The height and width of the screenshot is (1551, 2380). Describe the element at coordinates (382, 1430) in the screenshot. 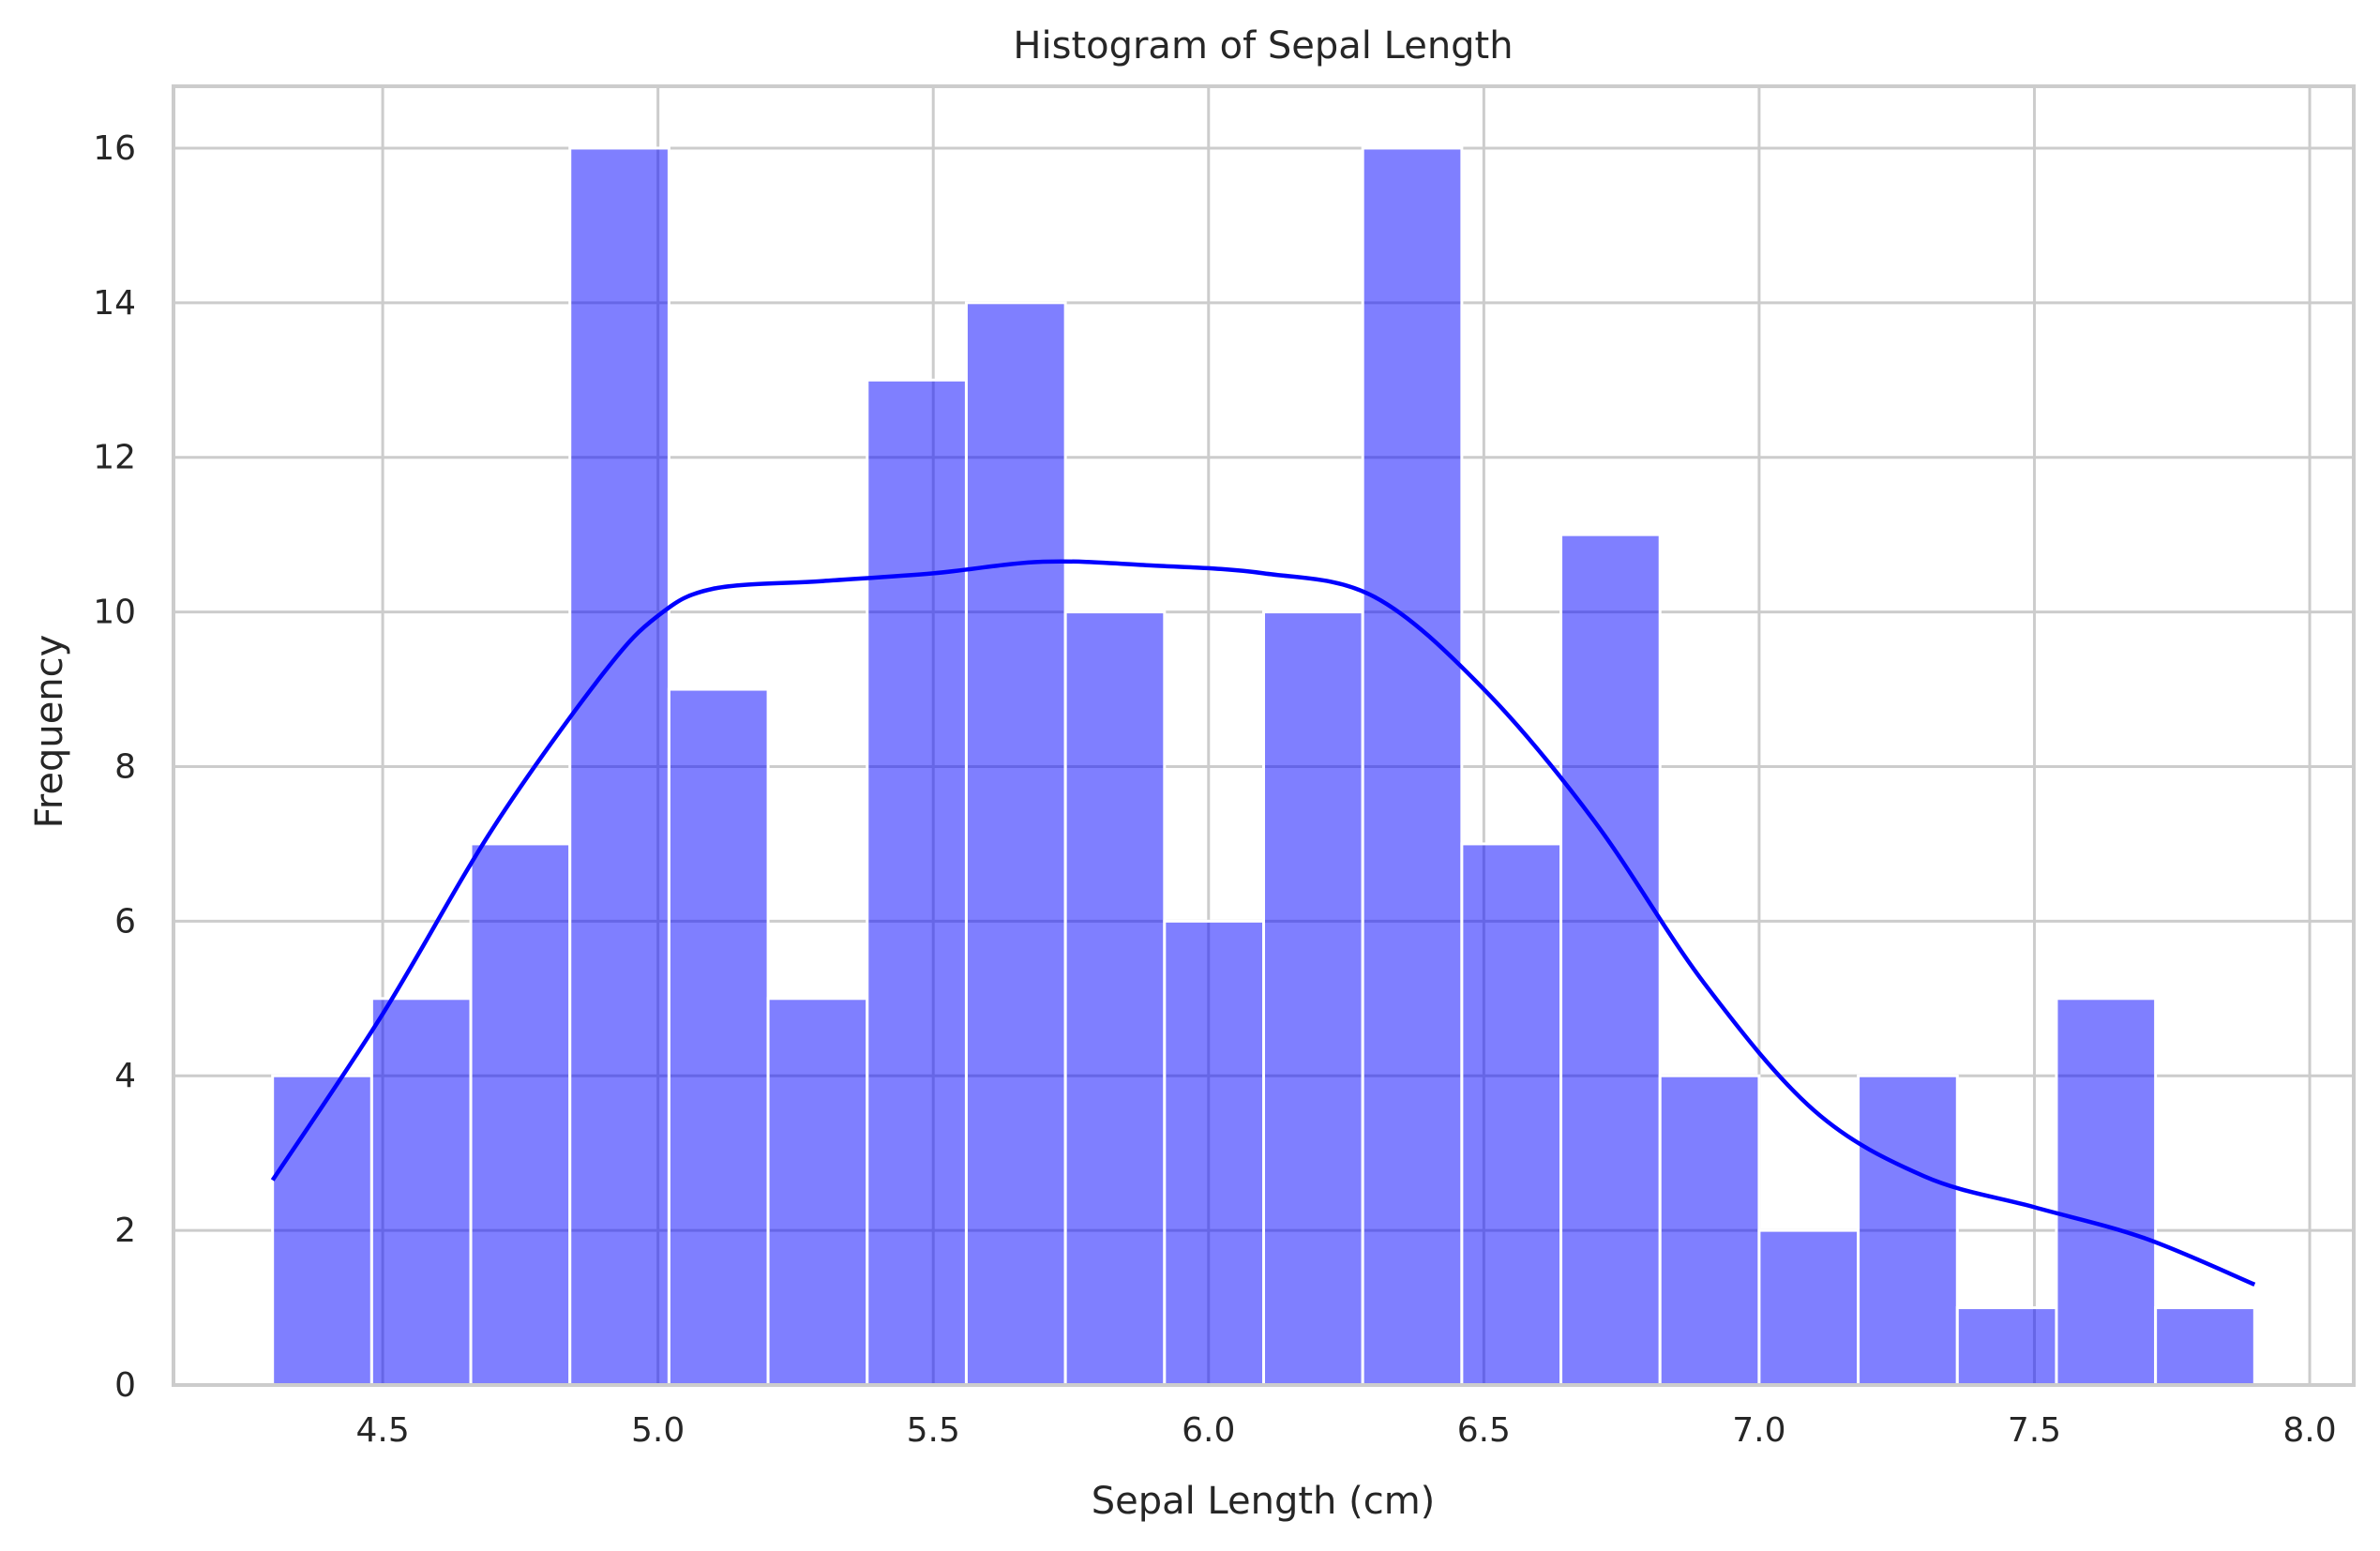

I see `x-tick-label: 4.5` at that location.